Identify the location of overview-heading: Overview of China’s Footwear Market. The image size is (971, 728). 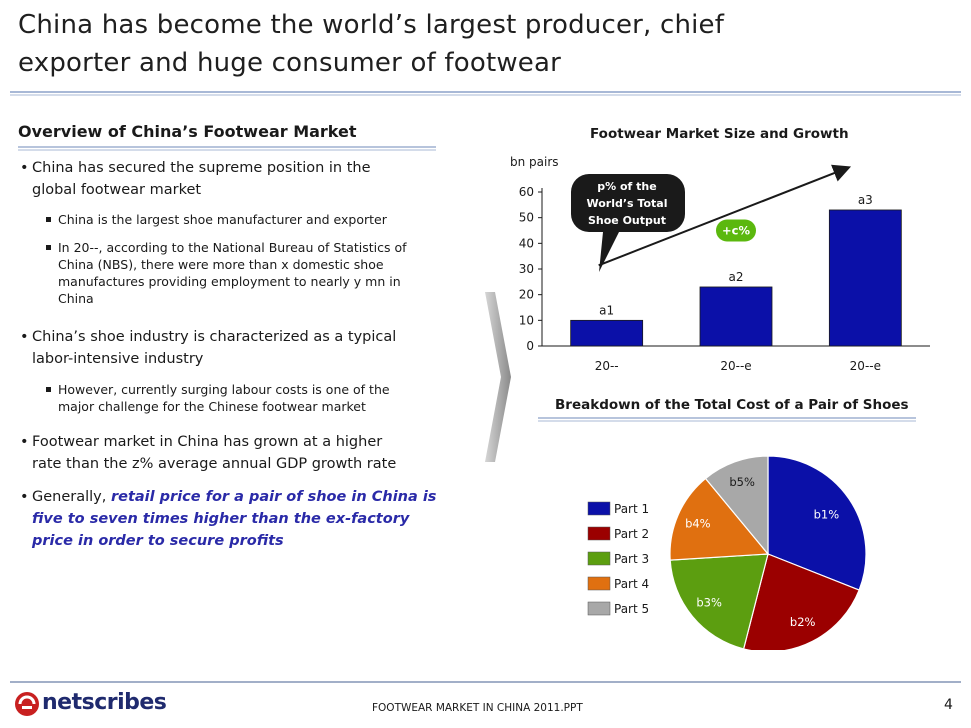
(187, 131).